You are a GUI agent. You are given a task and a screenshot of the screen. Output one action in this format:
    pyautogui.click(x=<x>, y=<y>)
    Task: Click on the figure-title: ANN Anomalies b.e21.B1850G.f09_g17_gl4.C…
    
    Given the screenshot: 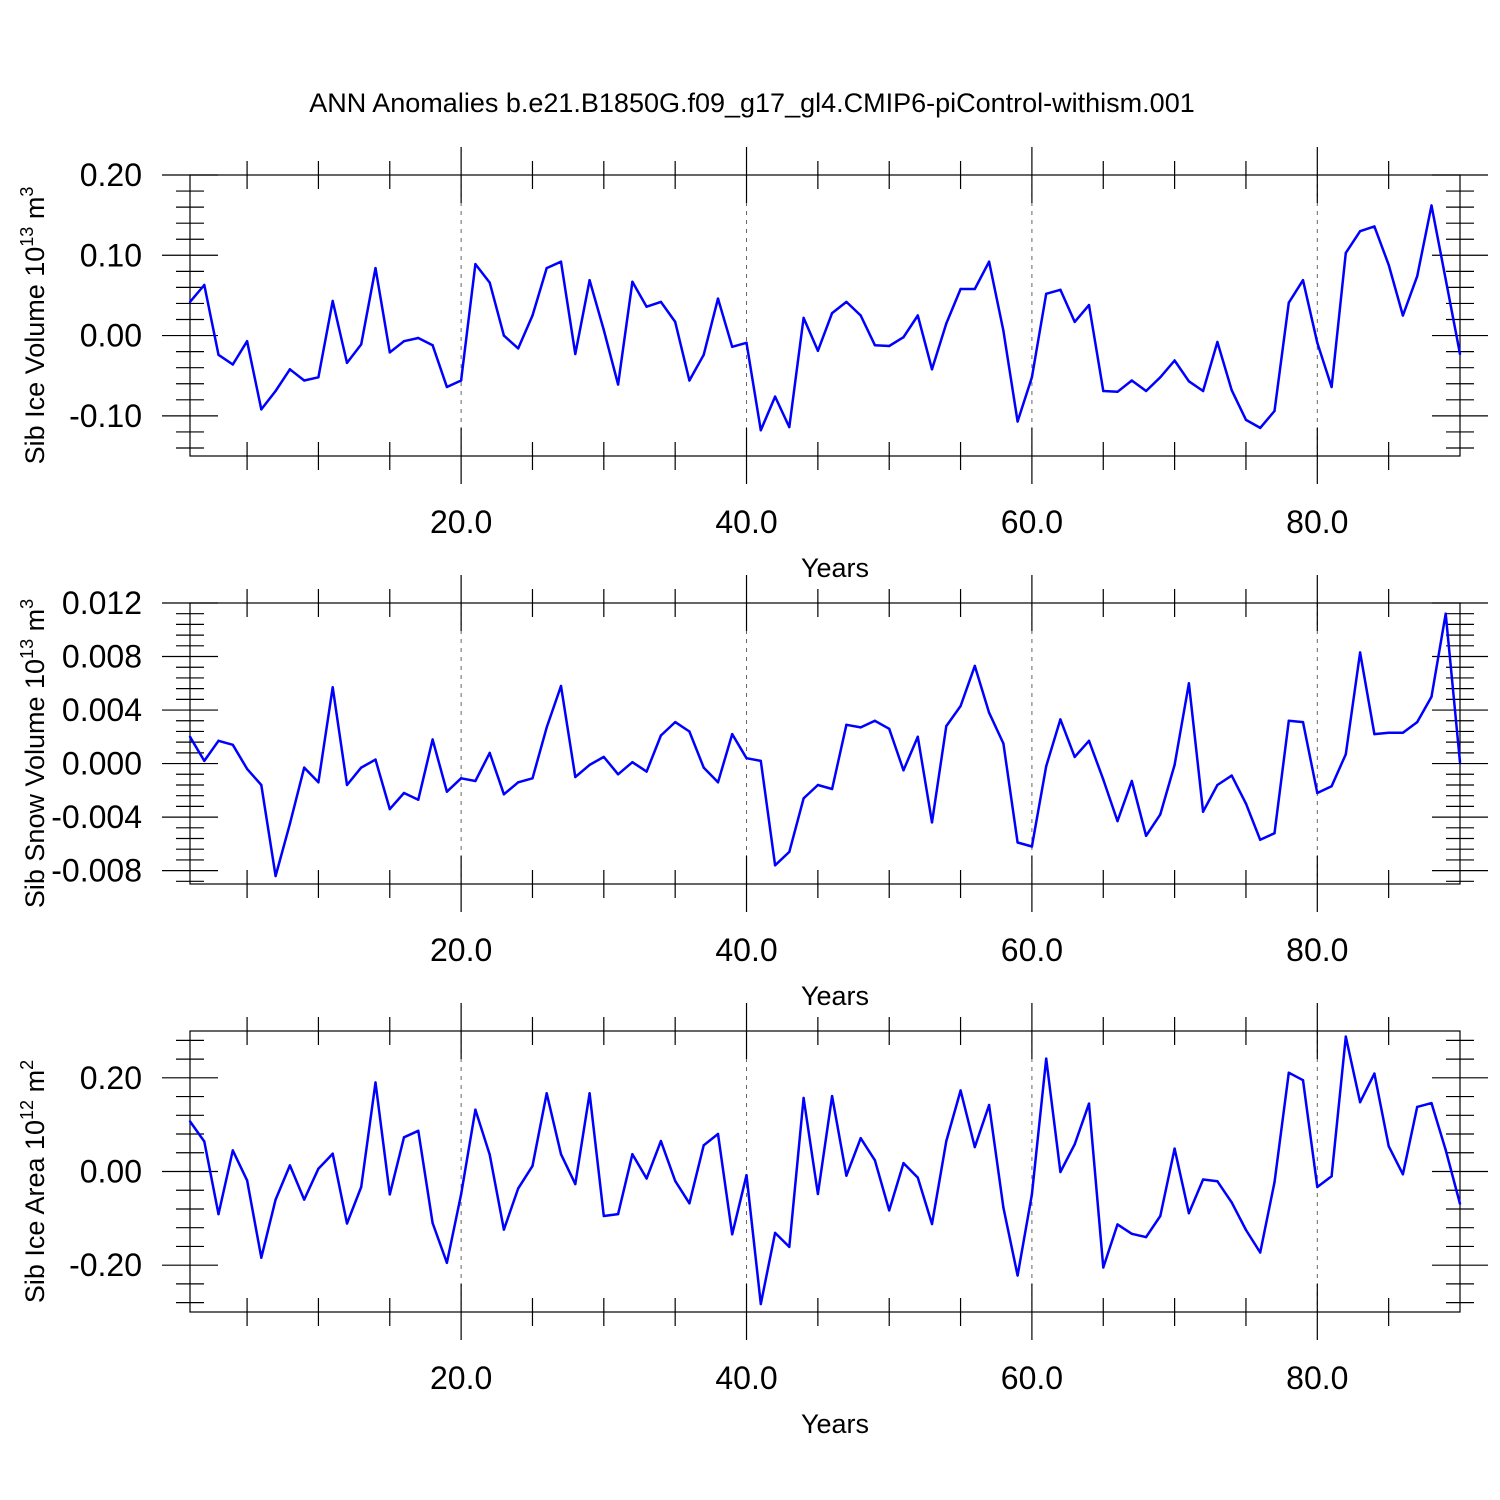 What is the action you would take?
    pyautogui.click(x=751, y=103)
    